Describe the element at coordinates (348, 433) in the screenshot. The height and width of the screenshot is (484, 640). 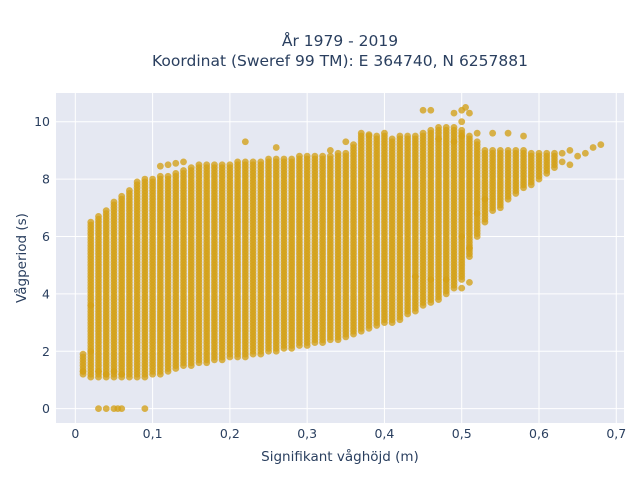
I see `x-tick-labels: 0 0,1 0,2 0,3 0,4 0,5 0,6 0,7` at that location.